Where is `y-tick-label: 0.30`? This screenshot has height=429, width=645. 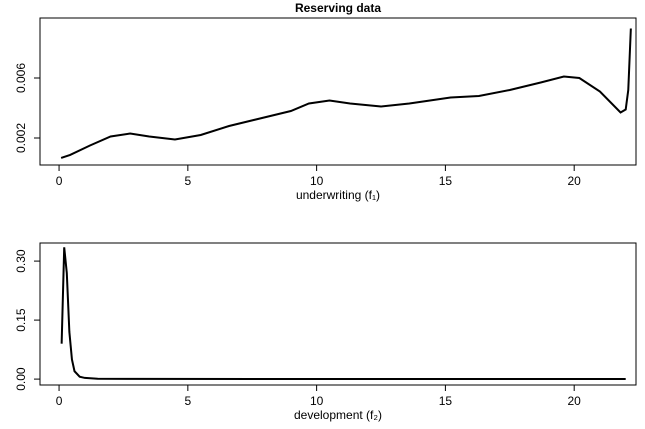 y-tick-label: 0.30 is located at coordinates (21, 261).